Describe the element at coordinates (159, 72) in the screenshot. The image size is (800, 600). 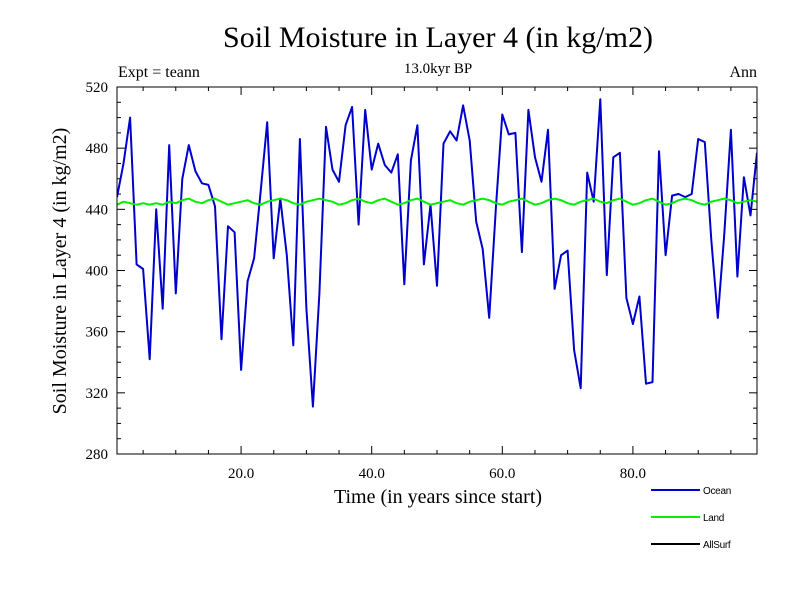
I see `experiment-label: Expt = teann` at that location.